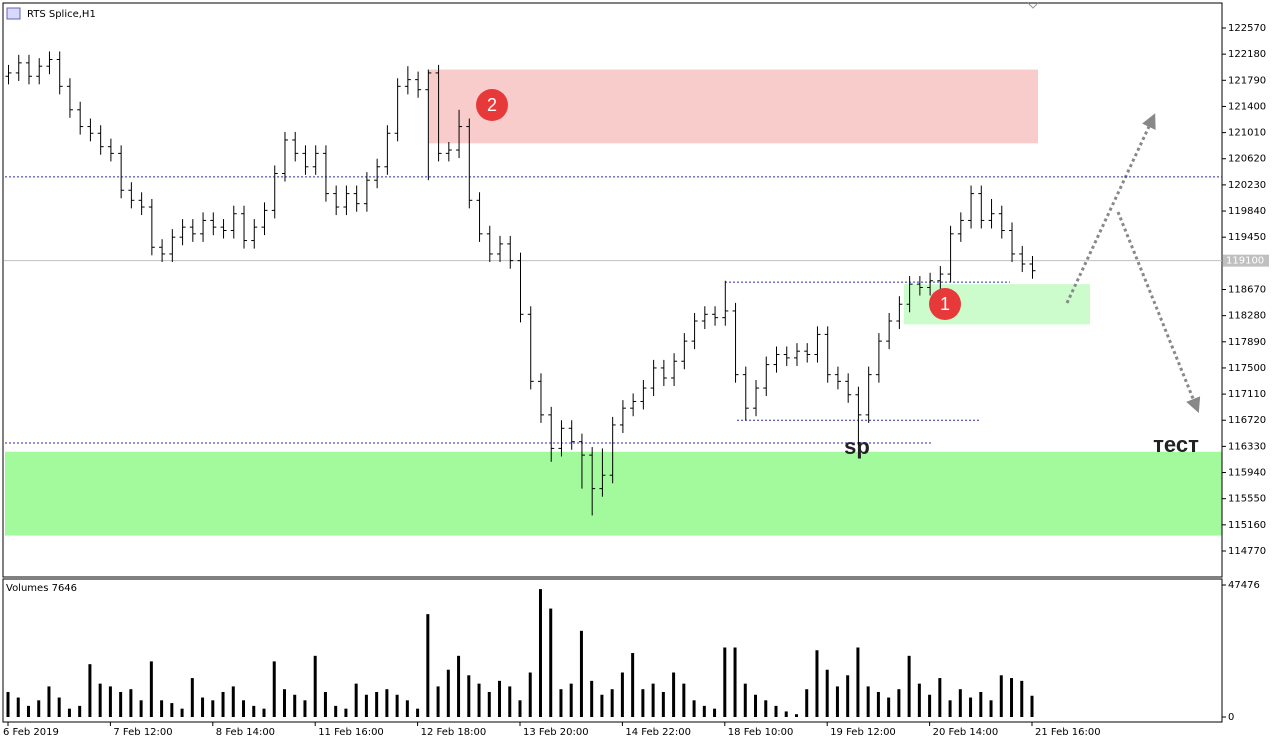 The width and height of the screenshot is (1280, 744). What do you see at coordinates (658, 732) in the screenshot?
I see `x-tick-label: 14 Feb 22:00` at bounding box center [658, 732].